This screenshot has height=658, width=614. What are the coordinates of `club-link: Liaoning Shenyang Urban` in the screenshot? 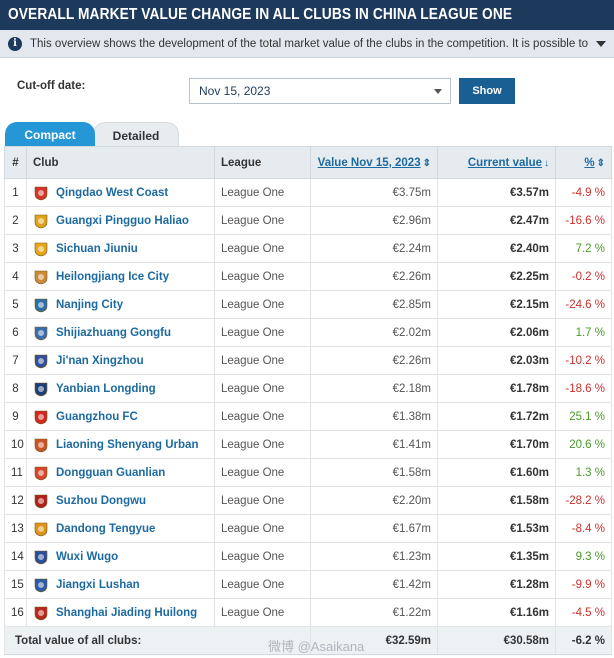 It's located at (127, 444).